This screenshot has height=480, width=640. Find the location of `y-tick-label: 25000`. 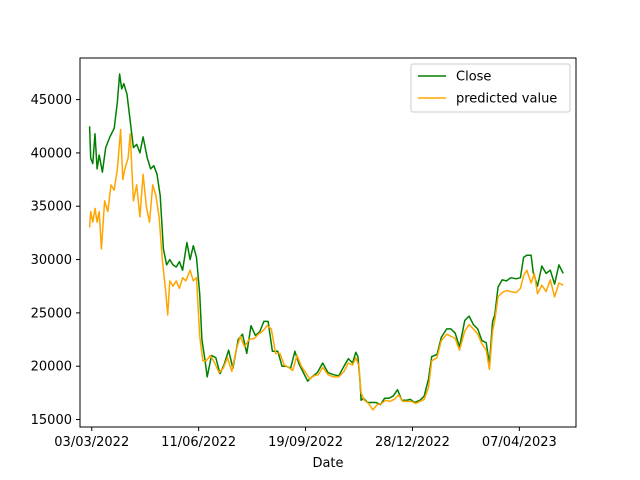

y-tick-label: 25000 is located at coordinates (51, 313).